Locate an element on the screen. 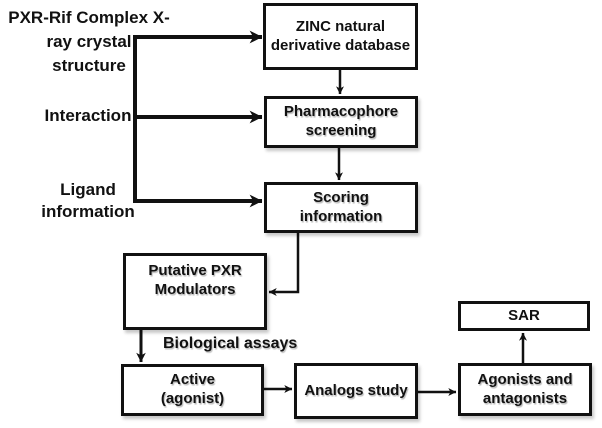  sar-box: SAR is located at coordinates (524, 316).